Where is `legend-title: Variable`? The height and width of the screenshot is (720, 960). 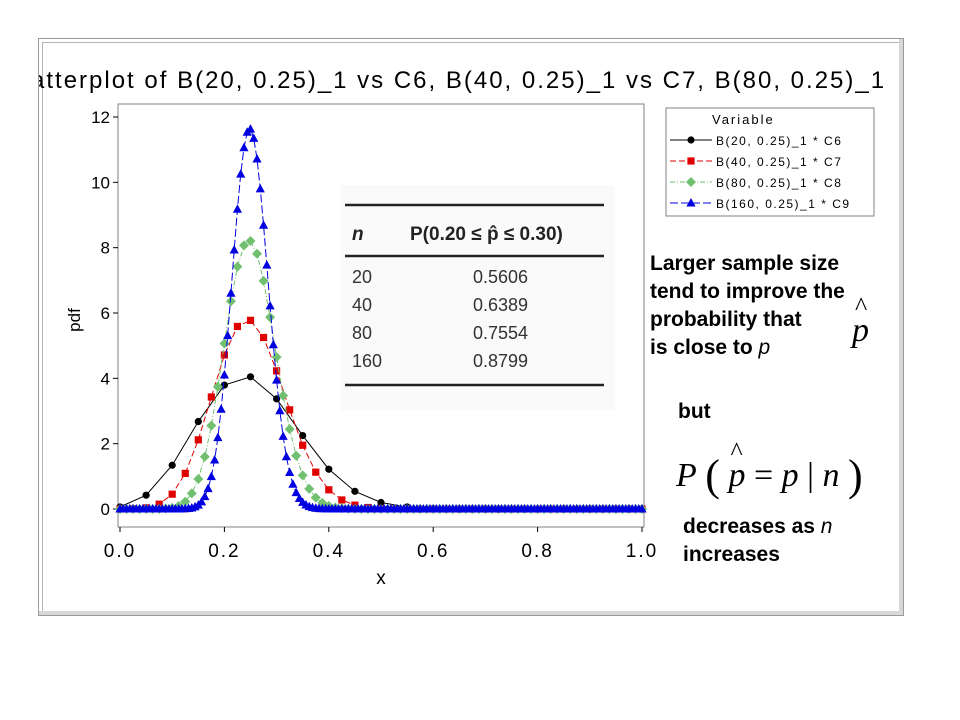 legend-title: Variable is located at coordinates (743, 119).